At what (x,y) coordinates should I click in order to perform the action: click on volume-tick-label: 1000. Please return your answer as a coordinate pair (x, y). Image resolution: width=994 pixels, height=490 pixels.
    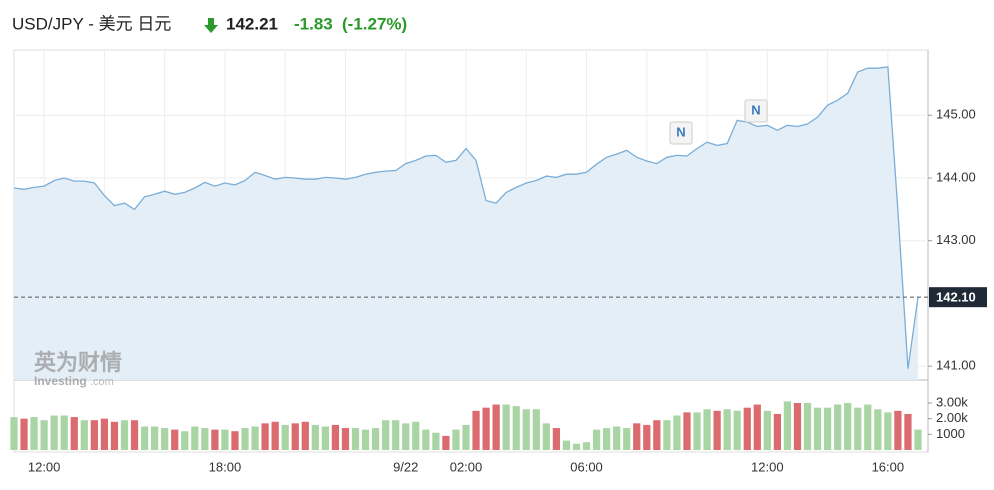
    Looking at the image, I should click on (950, 433).